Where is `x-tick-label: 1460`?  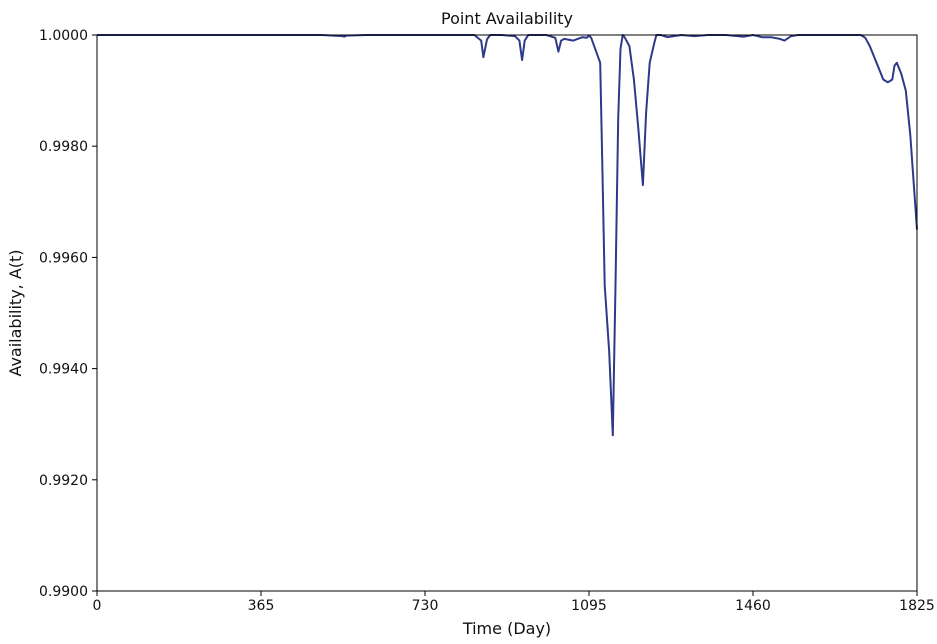
x-tick-label: 1460 is located at coordinates (753, 606).